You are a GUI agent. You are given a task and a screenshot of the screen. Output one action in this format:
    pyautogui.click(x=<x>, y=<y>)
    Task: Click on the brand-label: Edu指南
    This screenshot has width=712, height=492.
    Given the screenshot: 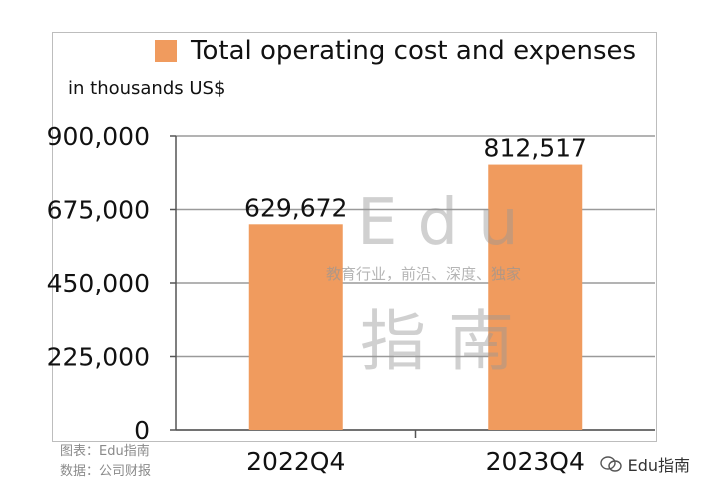 What is the action you would take?
    pyautogui.click(x=658, y=465)
    